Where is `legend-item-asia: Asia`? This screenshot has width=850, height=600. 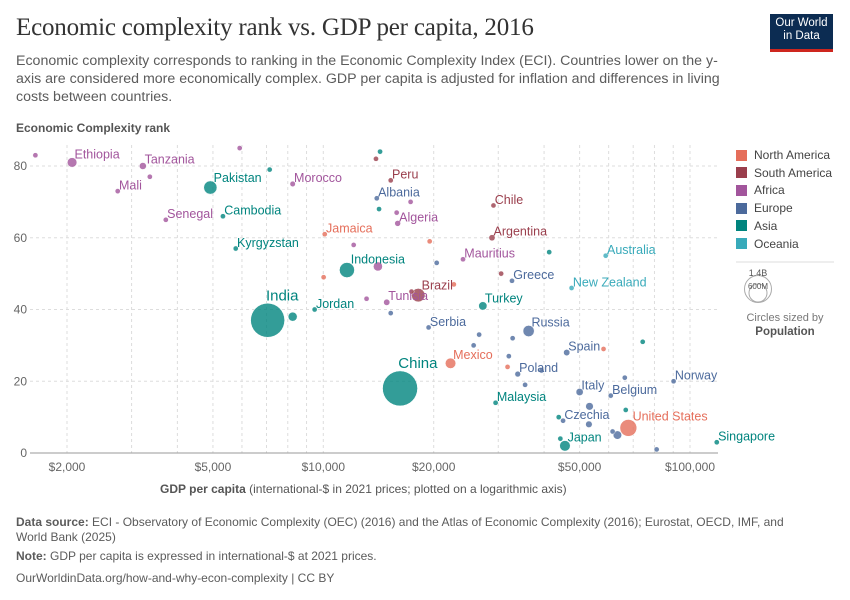 legend-item-asia: Asia is located at coordinates (756, 226).